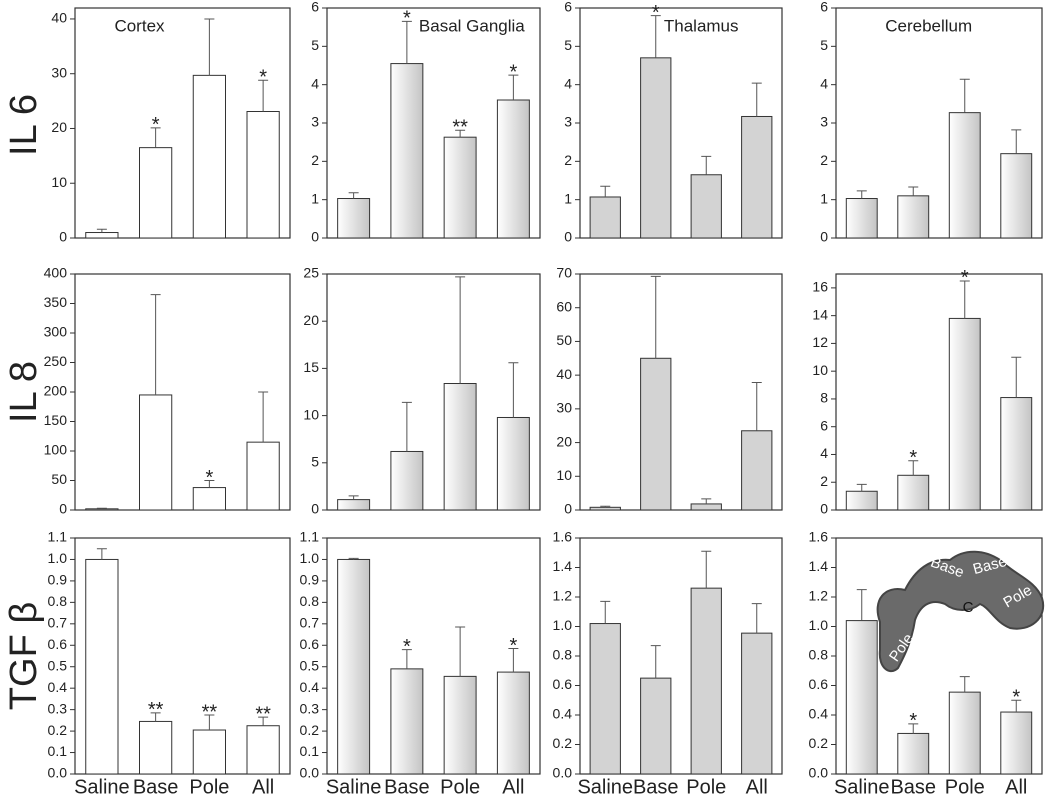 This screenshot has height=798, width=1050. I want to click on y-tick-label: 0.2, so click(58, 730).